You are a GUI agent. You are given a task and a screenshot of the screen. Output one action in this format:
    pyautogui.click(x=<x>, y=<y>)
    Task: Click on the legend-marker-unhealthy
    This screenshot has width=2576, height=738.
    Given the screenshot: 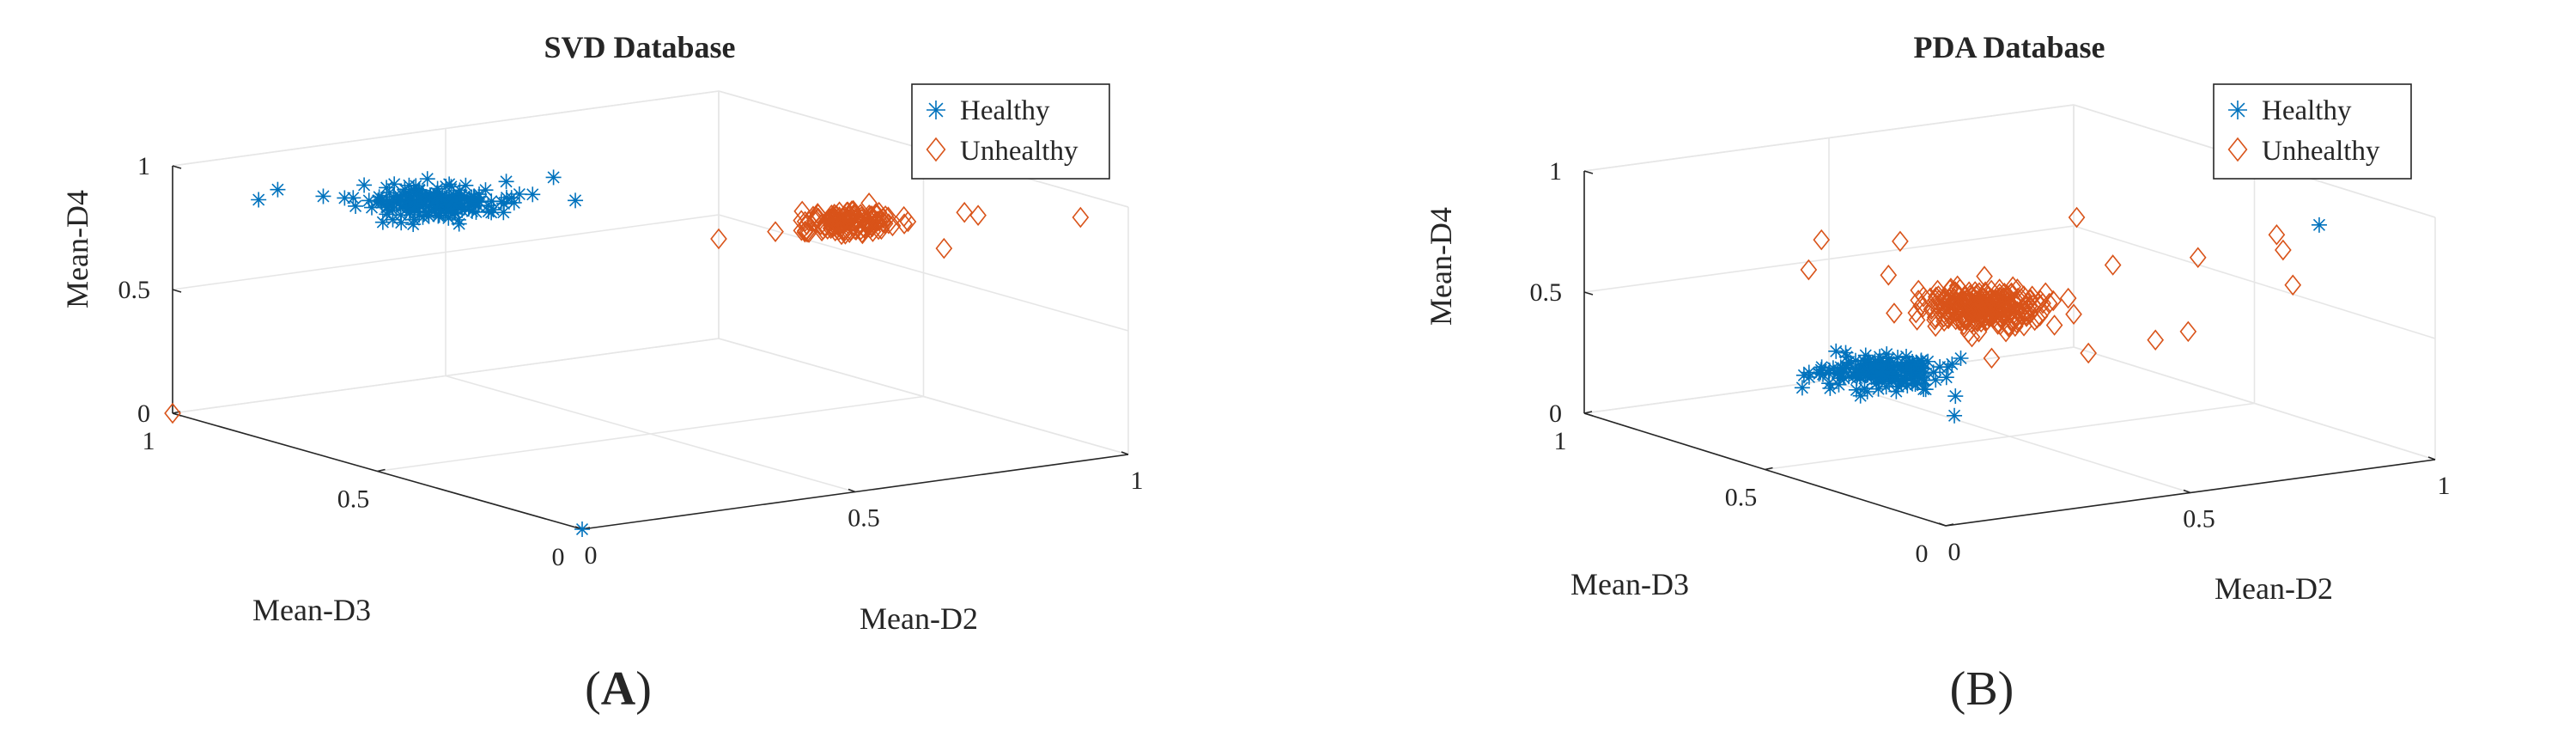 What is the action you would take?
    pyautogui.click(x=936, y=149)
    